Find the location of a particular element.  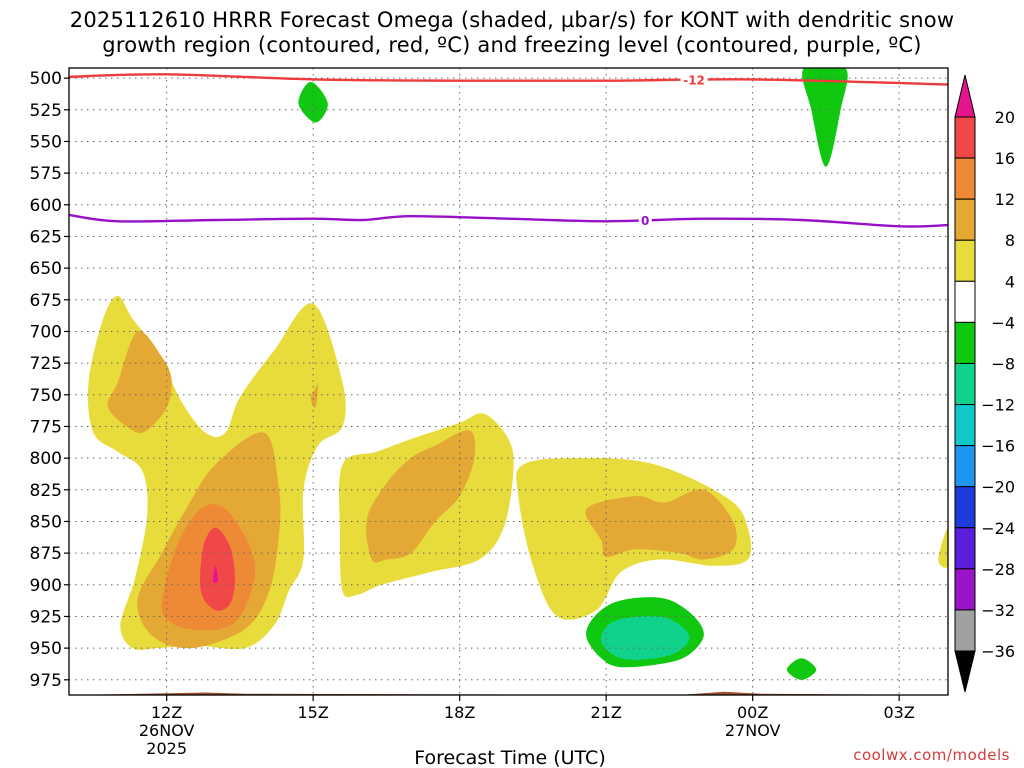

colorbar-tick-7: −12 is located at coordinates (998, 405).